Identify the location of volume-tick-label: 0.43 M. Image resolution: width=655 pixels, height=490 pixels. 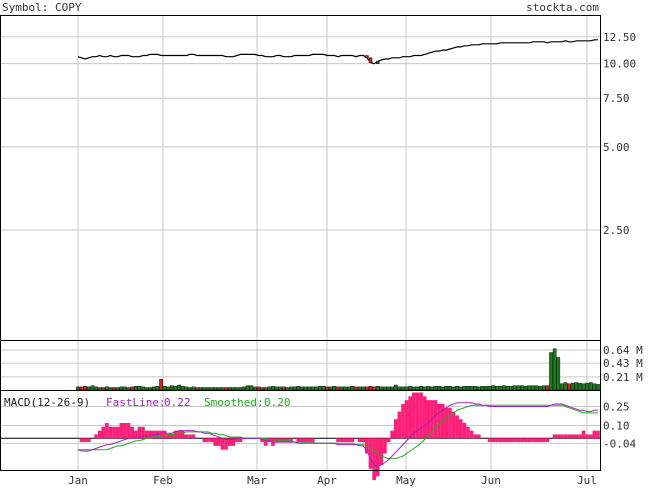
(623, 363).